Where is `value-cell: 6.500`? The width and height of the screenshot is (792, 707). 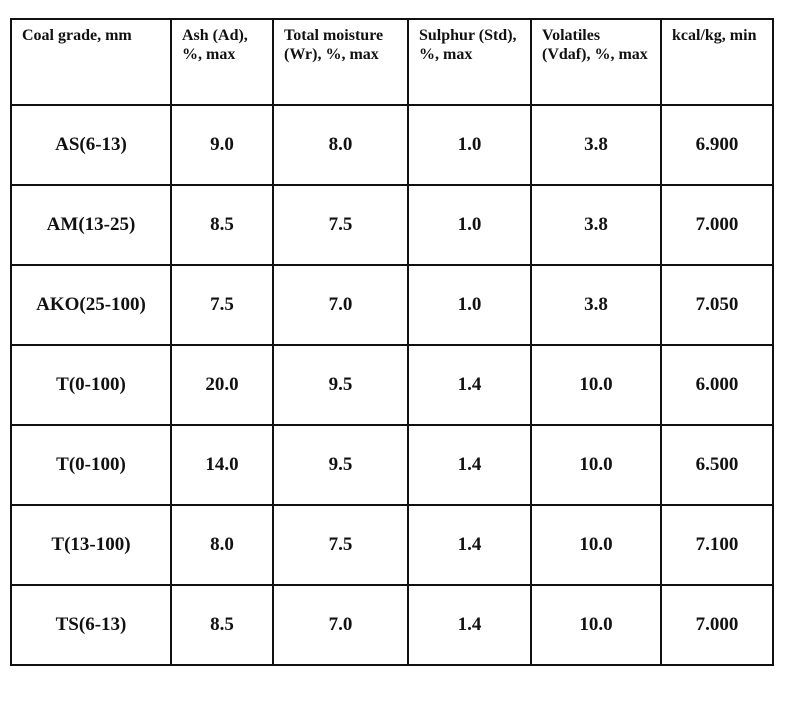 value-cell: 6.500 is located at coordinates (717, 465).